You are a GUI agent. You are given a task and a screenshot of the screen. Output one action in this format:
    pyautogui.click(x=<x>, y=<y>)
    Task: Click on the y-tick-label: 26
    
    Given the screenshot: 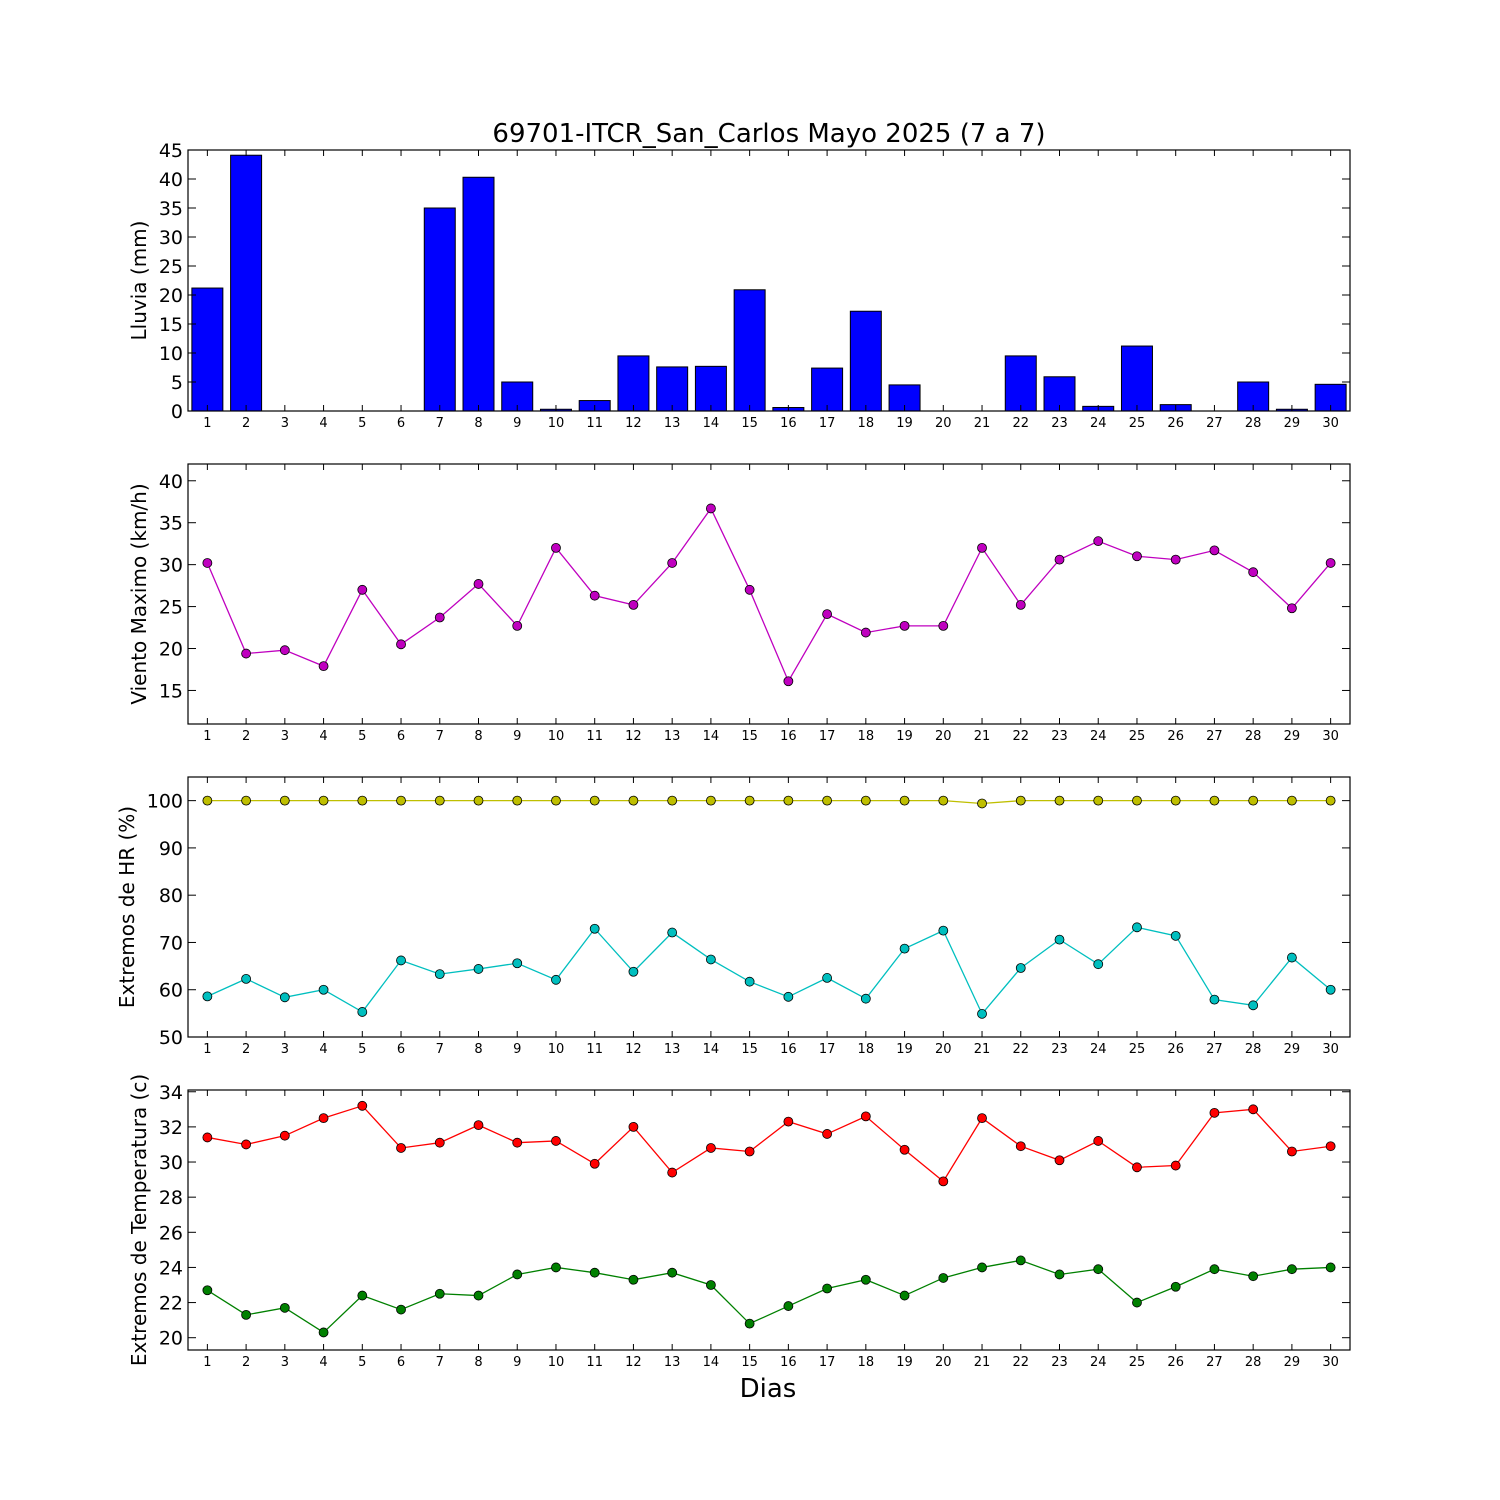 What is the action you would take?
    pyautogui.click(x=171, y=1233)
    